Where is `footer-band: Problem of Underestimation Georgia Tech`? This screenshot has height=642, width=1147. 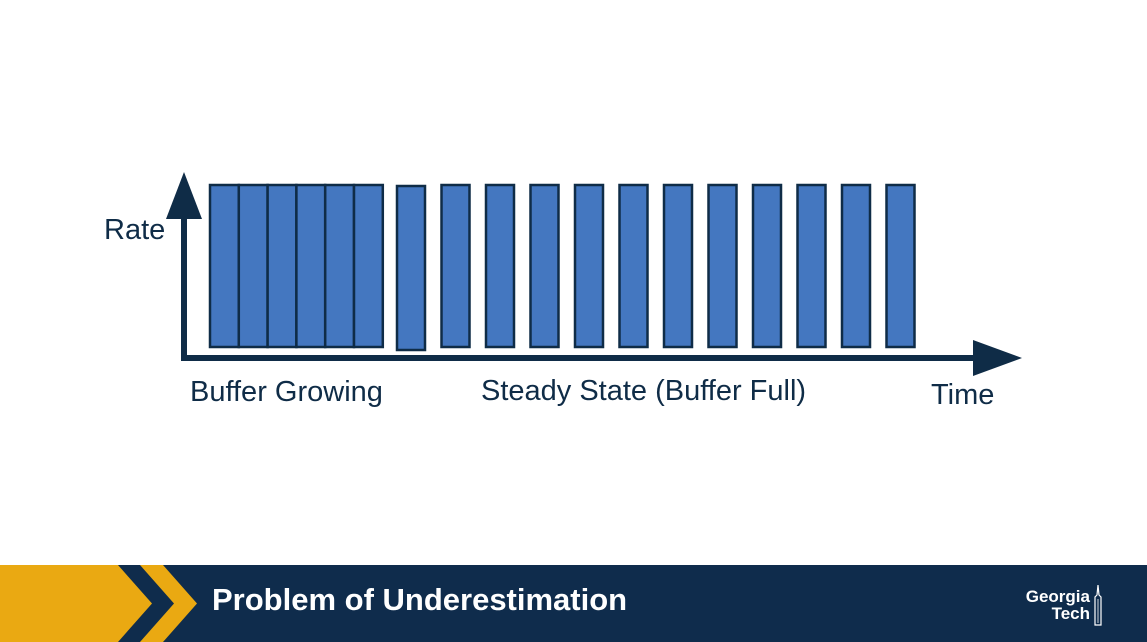 footer-band: Problem of Underestimation Georgia Tech is located at coordinates (573, 603).